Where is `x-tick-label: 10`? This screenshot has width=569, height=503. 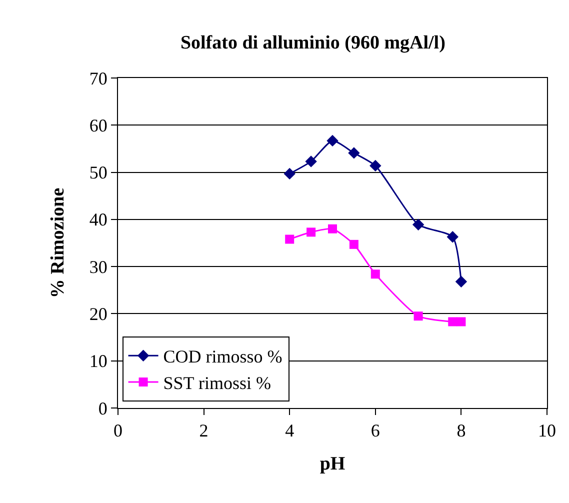 x-tick-label: 10 is located at coordinates (547, 430).